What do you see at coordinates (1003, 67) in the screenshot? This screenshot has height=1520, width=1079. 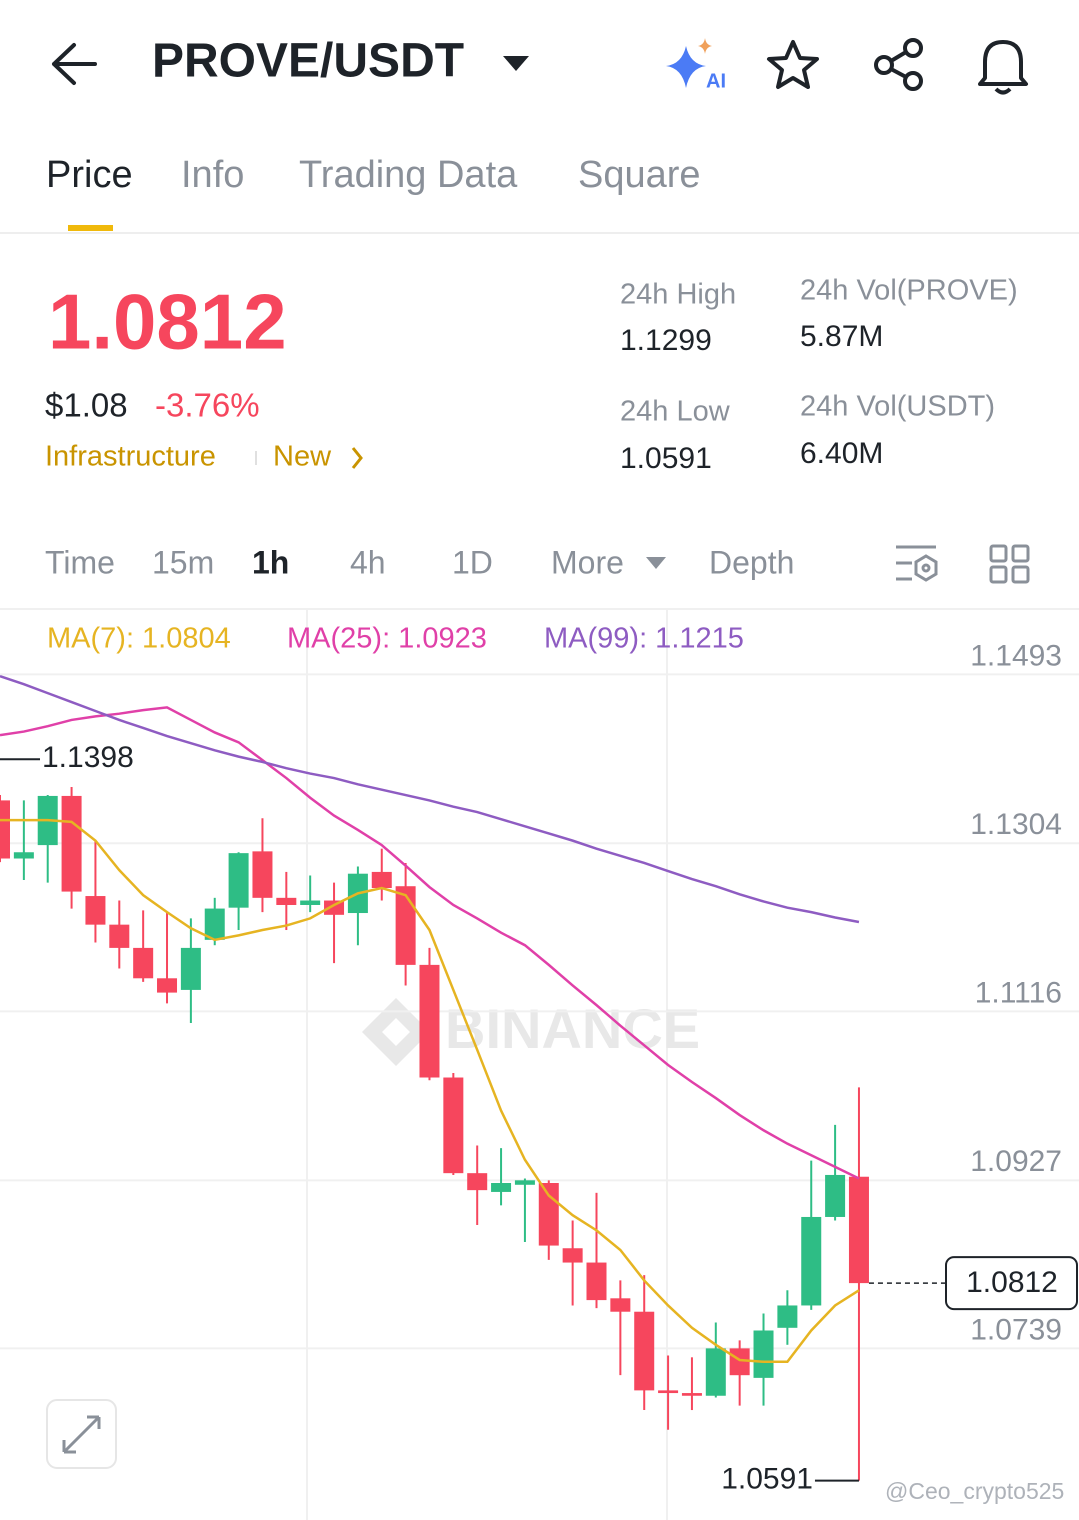 I see `alert-button` at bounding box center [1003, 67].